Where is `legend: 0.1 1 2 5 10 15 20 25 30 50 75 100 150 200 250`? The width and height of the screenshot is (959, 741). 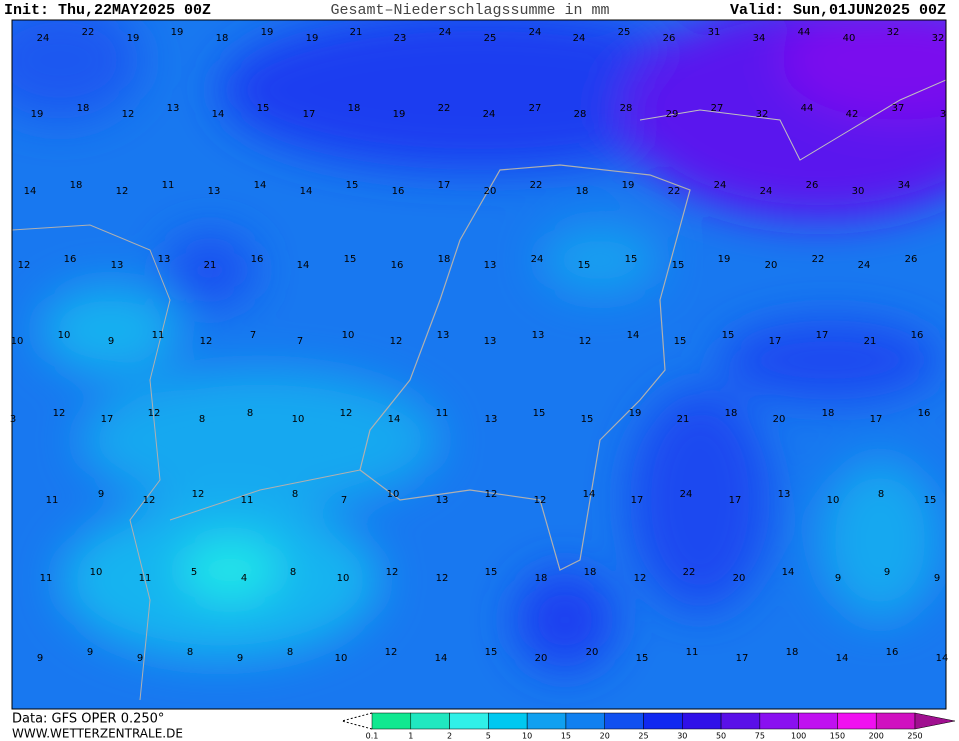
legend: 0.1 1 2 5 10 15 20 25 30 50 75 100 150 200 250 is located at coordinates (648, 726).